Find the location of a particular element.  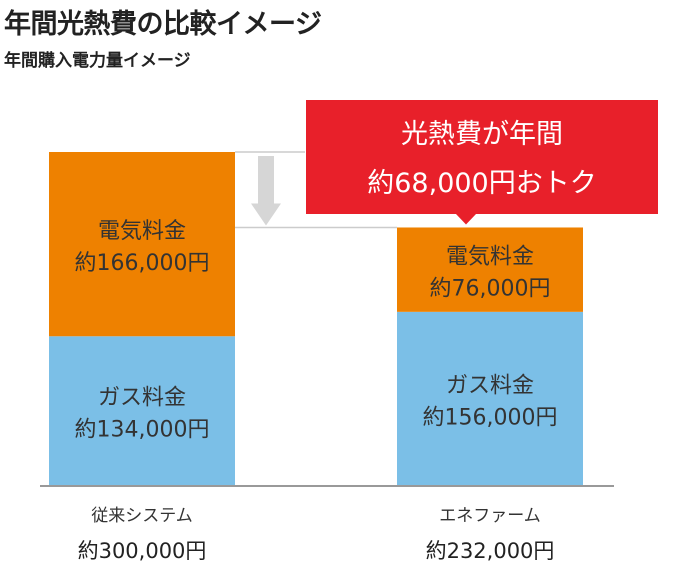

bar-electricity-value-label-1: 約76,000円 is located at coordinates (490, 289).